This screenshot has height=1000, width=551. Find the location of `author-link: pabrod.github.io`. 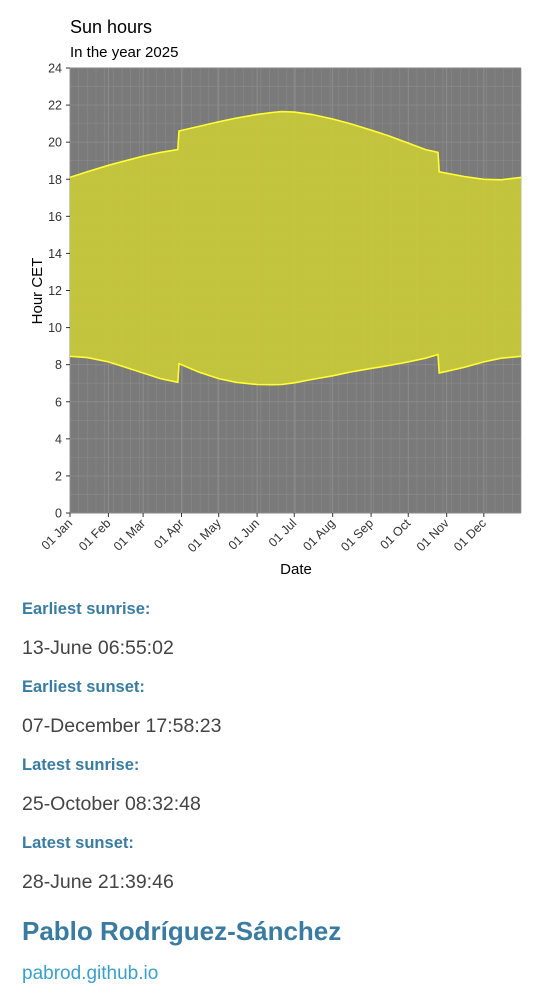

author-link: pabrod.github.io is located at coordinates (90, 973).